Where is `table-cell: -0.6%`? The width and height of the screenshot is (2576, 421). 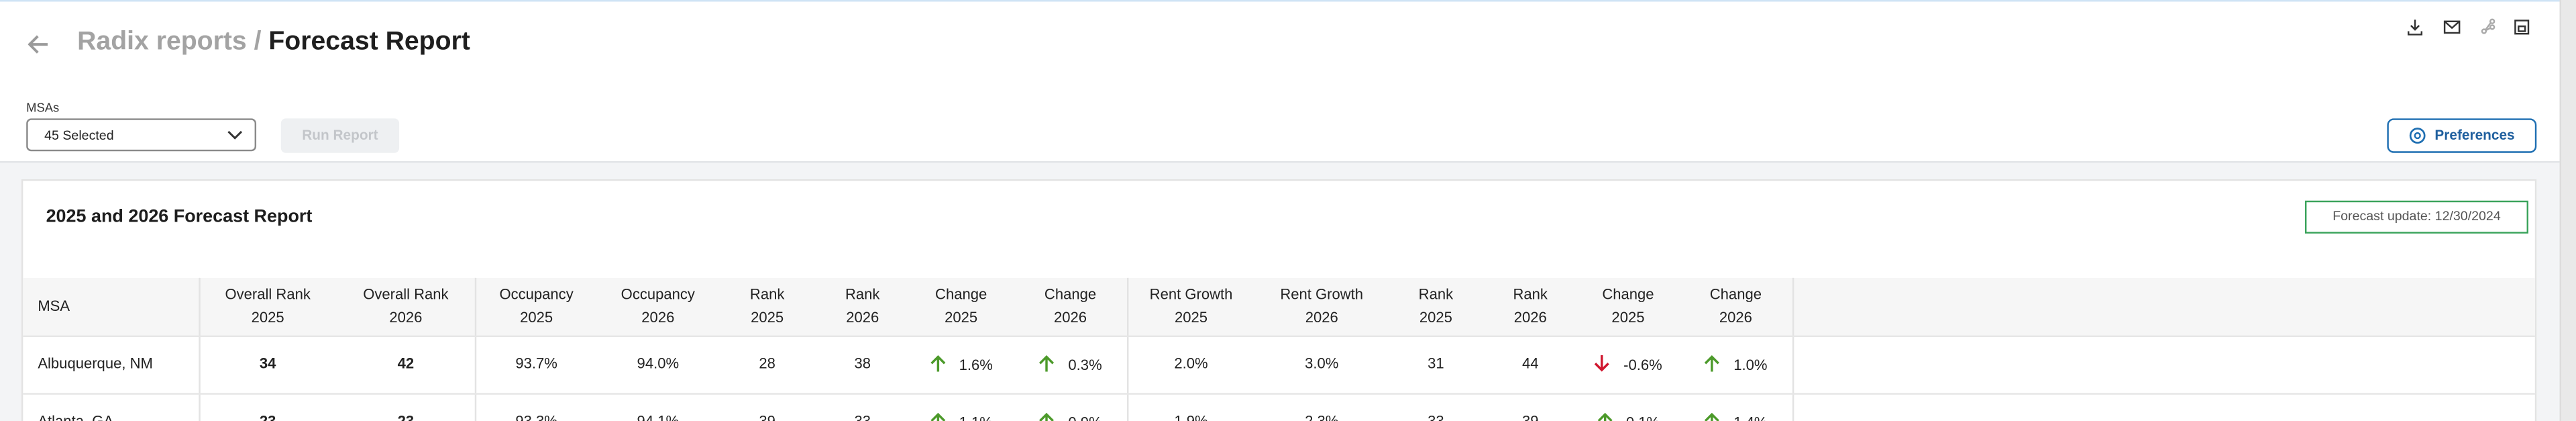 table-cell: -0.6% is located at coordinates (1628, 364).